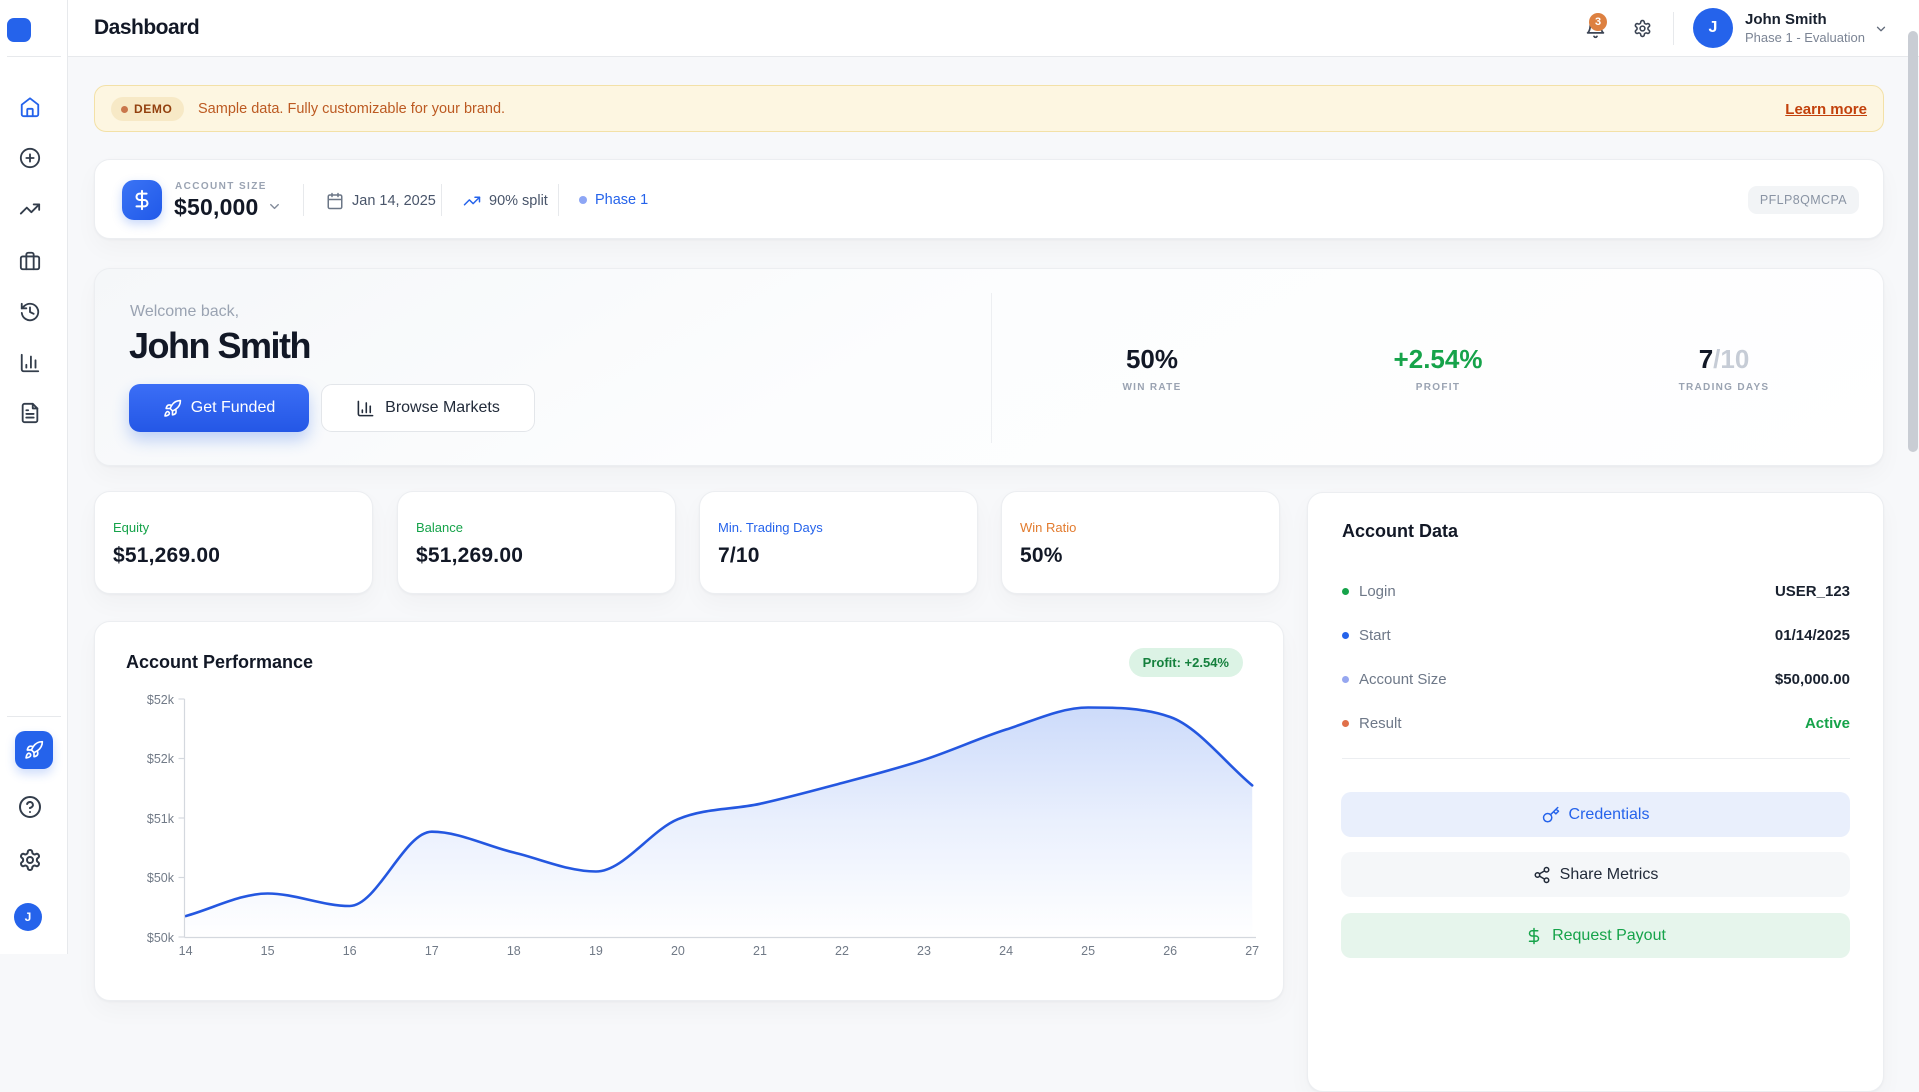 The width and height of the screenshot is (1919, 1092). I want to click on svg-text: 27, so click(1252, 951).